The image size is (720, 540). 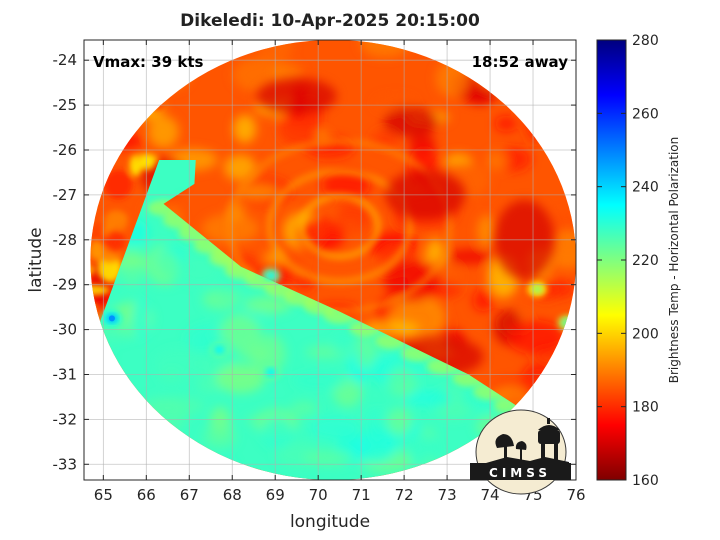 I want to click on x-tick-label: 74, so click(x=490, y=495).